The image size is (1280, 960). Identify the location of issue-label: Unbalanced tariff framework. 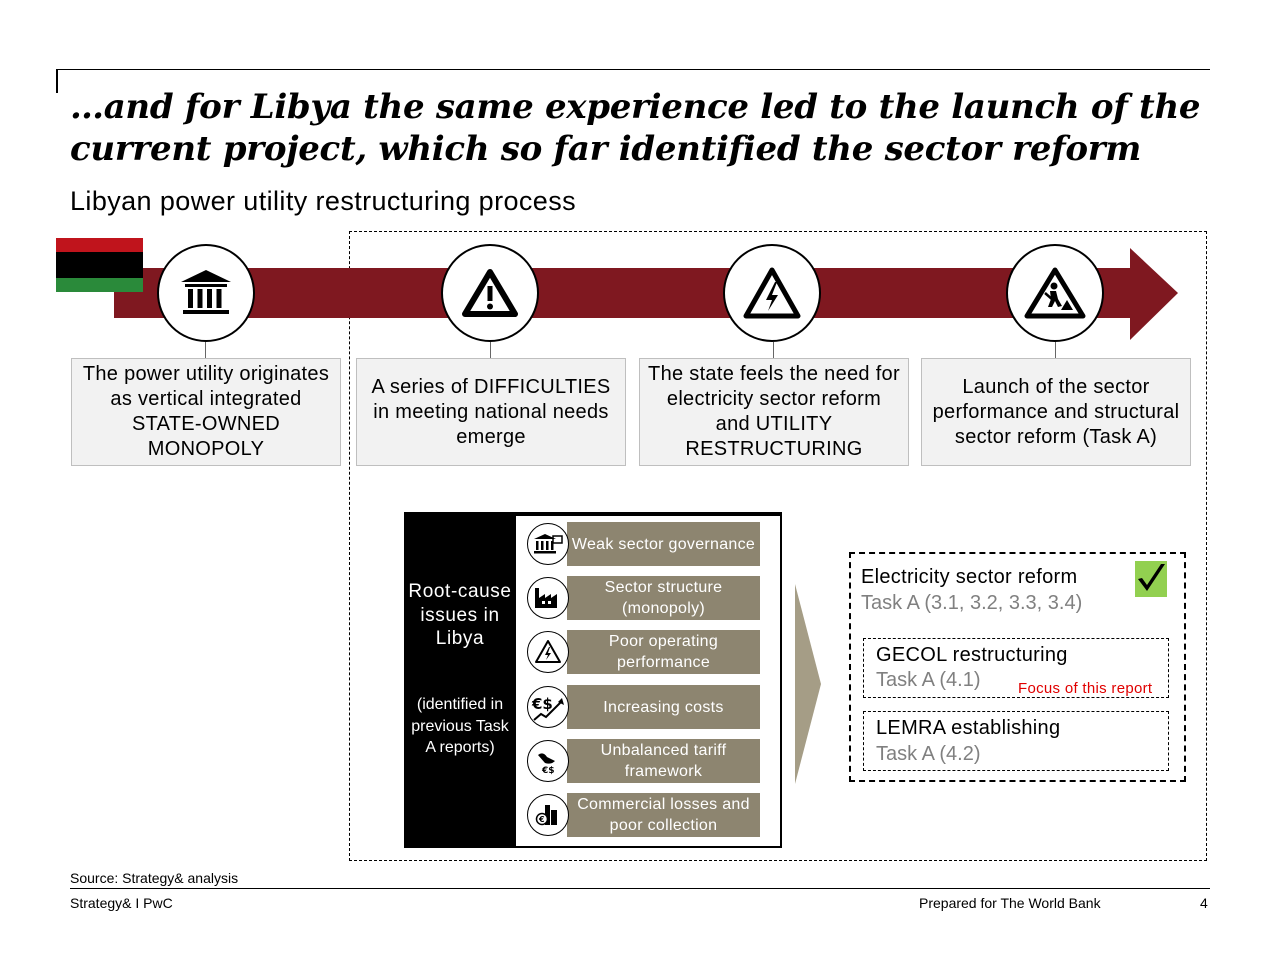
(663, 761).